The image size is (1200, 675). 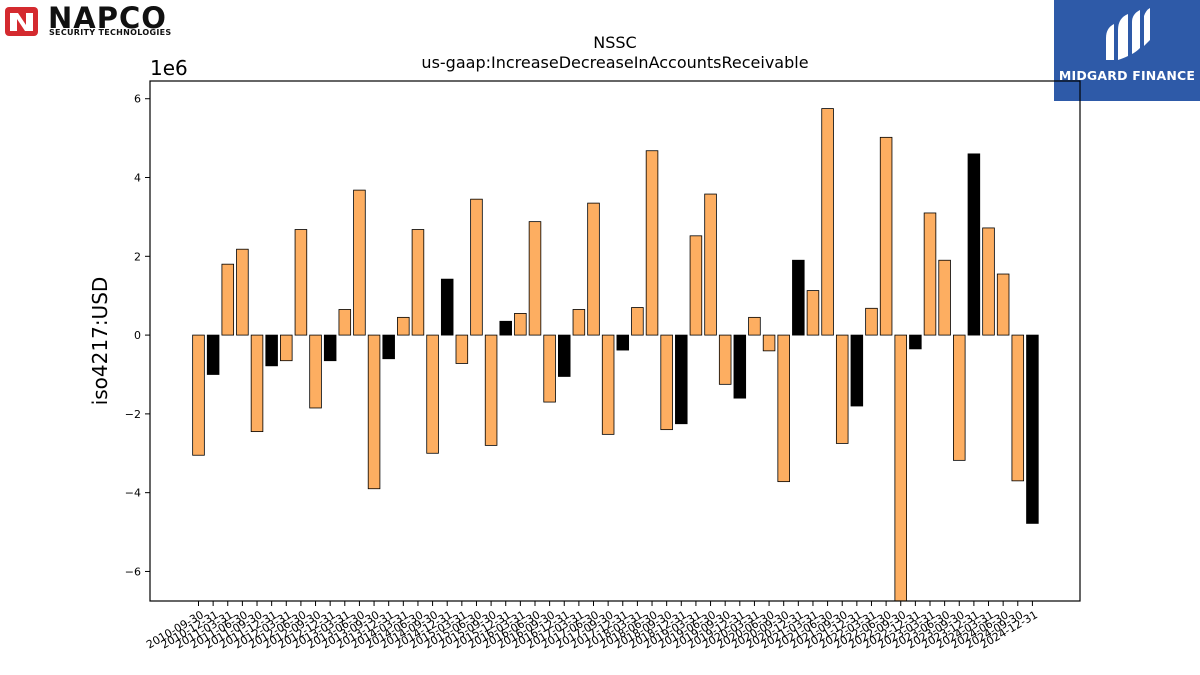 What do you see at coordinates (615, 42) in the screenshot?
I see `chart-title: NSSC` at bounding box center [615, 42].